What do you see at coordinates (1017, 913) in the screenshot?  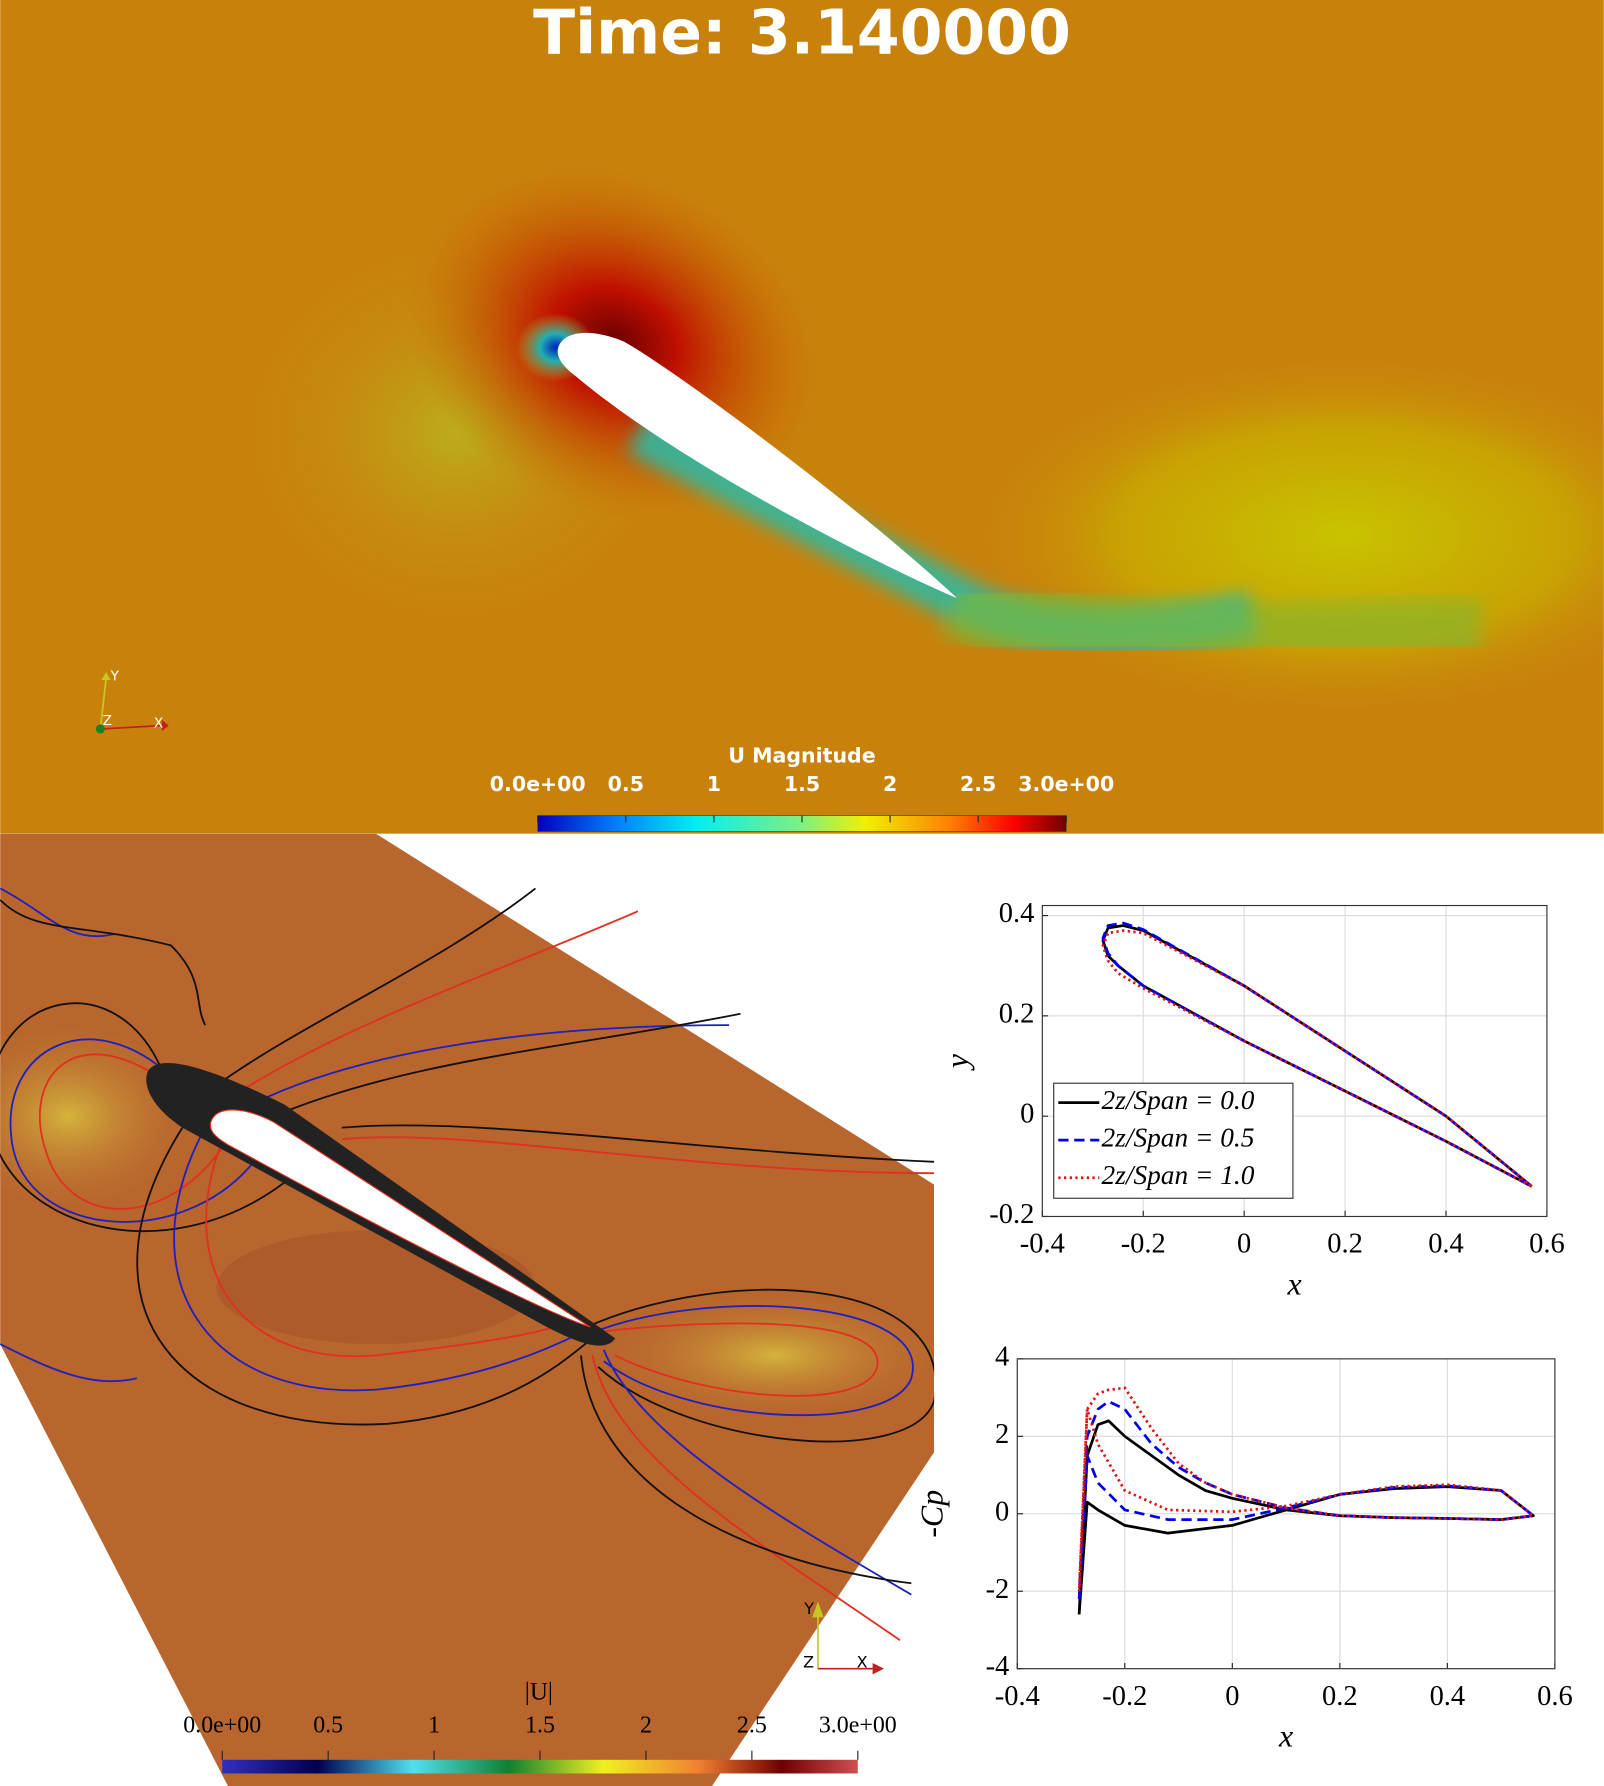 I see `y-tick-label: 0.4` at bounding box center [1017, 913].